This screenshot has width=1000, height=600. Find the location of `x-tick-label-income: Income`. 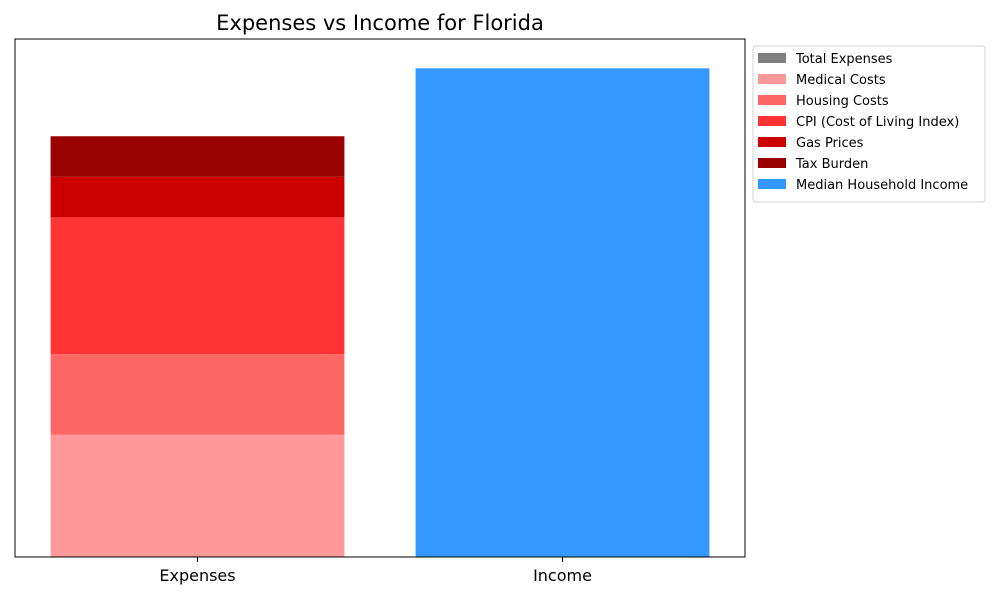

x-tick-label-income: Income is located at coordinates (562, 575).